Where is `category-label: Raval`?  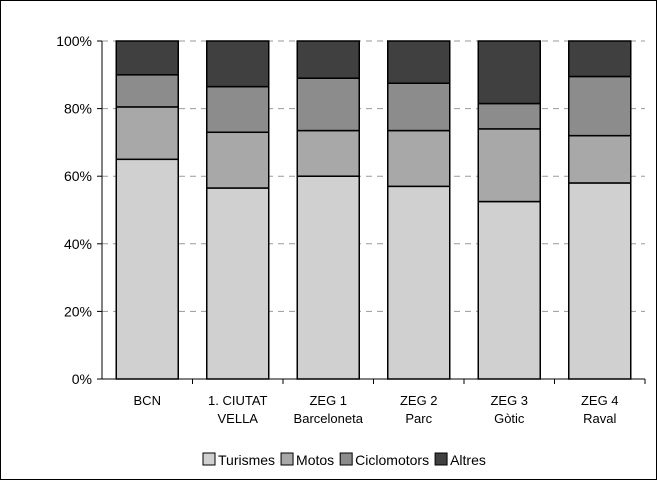 category-label: Raval is located at coordinates (599, 418).